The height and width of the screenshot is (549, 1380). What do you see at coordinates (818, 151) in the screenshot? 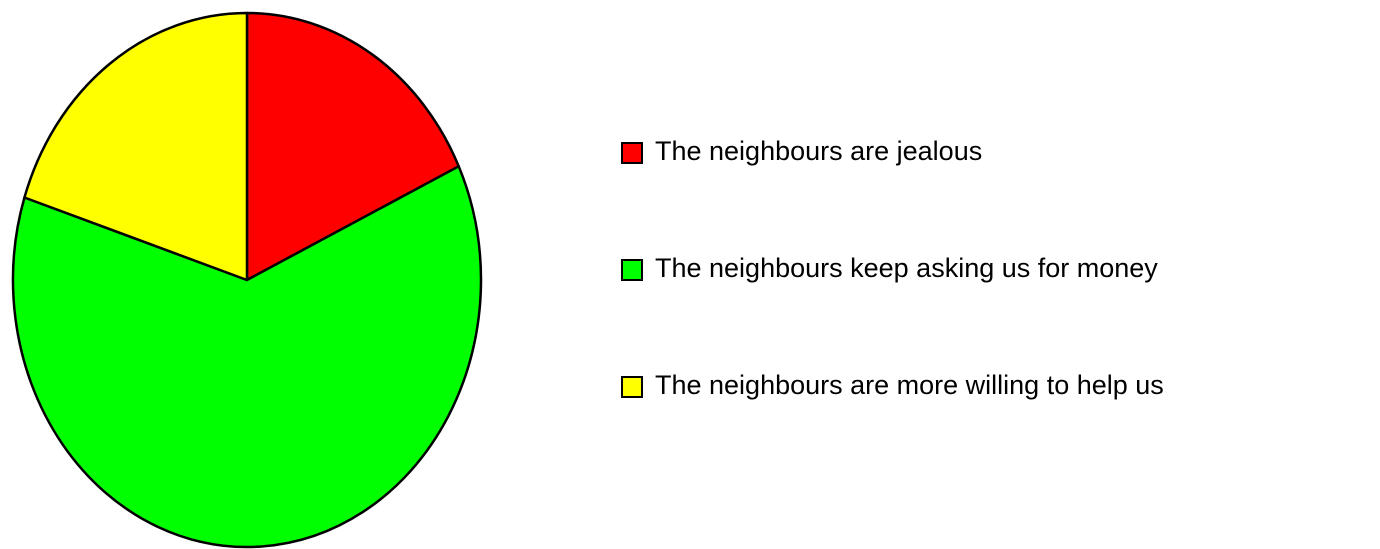
I see `legend-label: The neighbours are jealous` at bounding box center [818, 151].